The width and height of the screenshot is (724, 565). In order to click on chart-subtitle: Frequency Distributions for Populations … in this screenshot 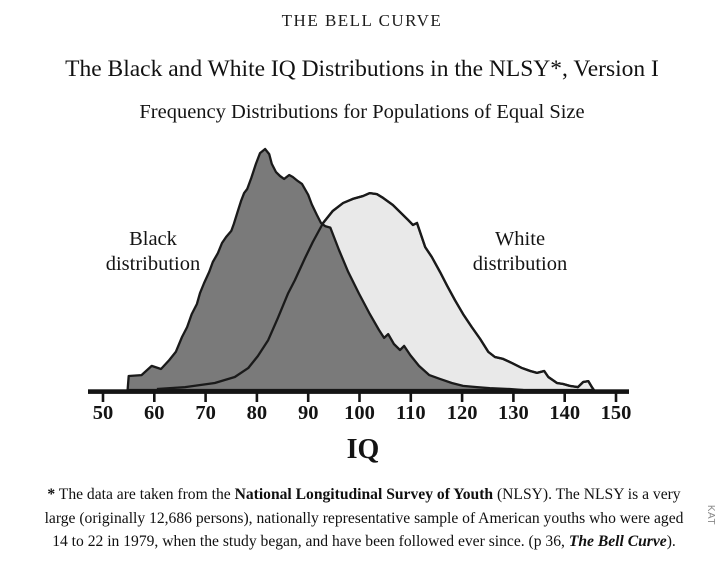, I will do `click(362, 112)`.